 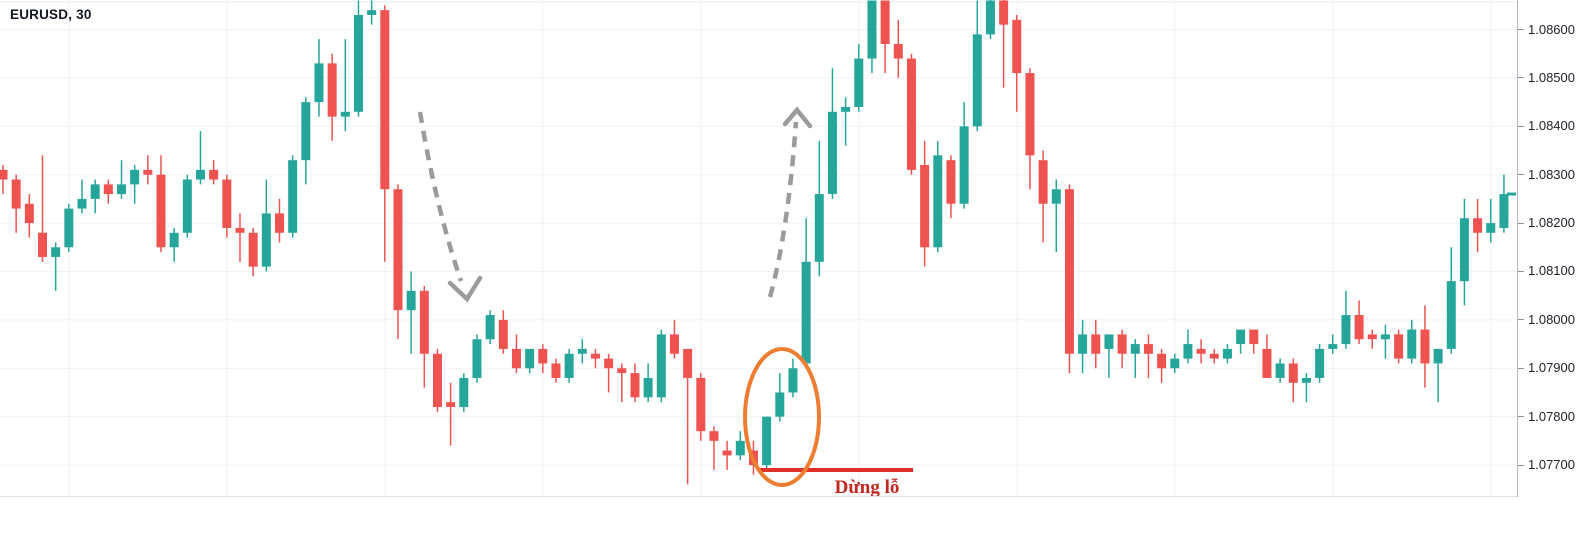 What do you see at coordinates (1551, 416) in the screenshot?
I see `price-axis-label: 1.07800` at bounding box center [1551, 416].